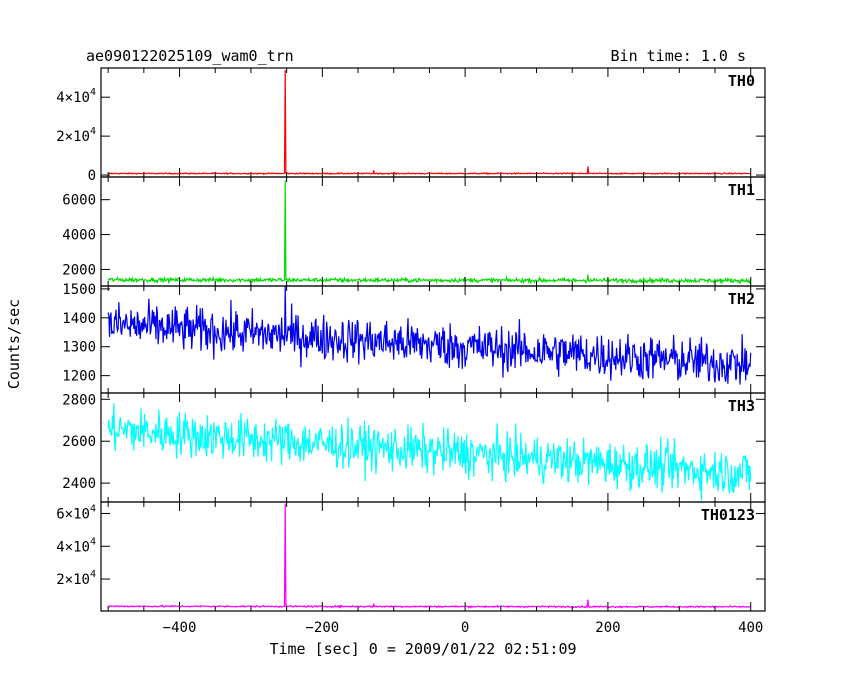 The width and height of the screenshot is (850, 680). What do you see at coordinates (79, 290) in the screenshot?
I see `y-tick-label: 1500` at bounding box center [79, 290].